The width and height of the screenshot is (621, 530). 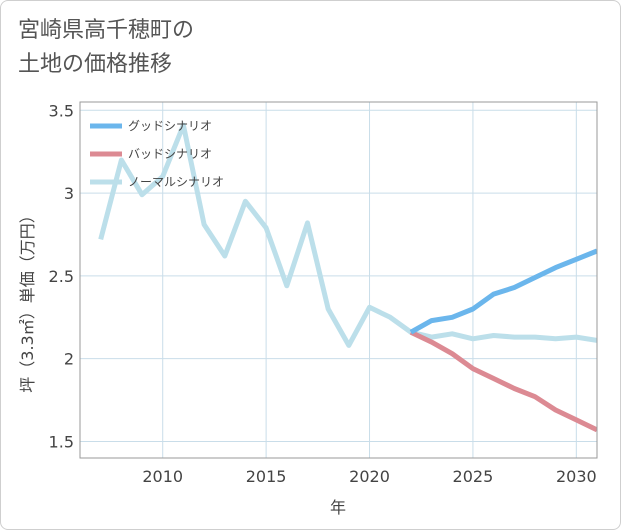 I want to click on x-axis-ticks: 2010 2015 2020 2025 2030, so click(x=369, y=476).